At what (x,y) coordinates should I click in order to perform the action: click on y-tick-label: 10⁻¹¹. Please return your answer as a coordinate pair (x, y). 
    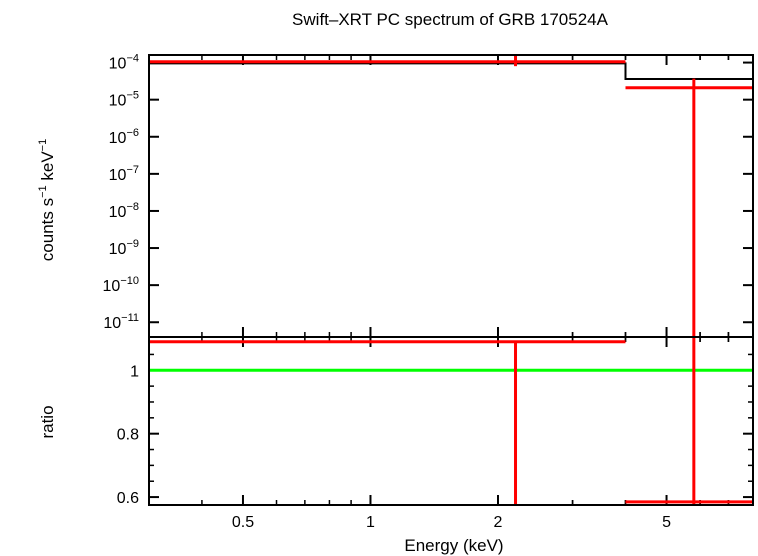
    Looking at the image, I should click on (121, 322).